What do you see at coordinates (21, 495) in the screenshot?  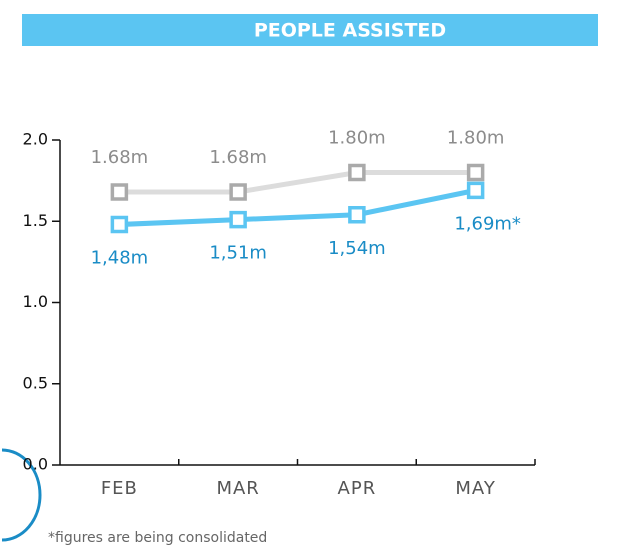 I see `decor-circle` at bounding box center [21, 495].